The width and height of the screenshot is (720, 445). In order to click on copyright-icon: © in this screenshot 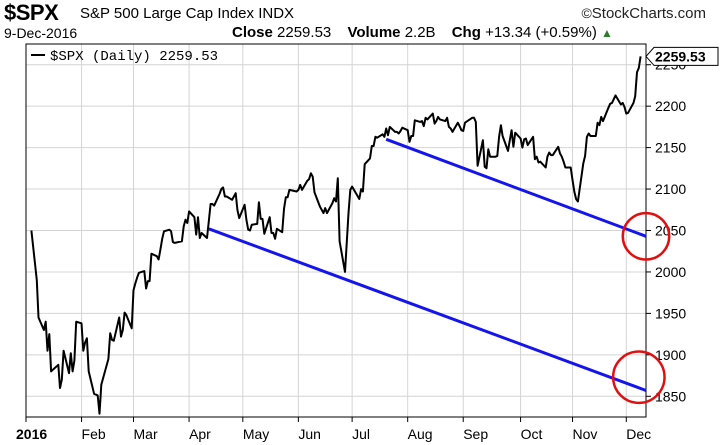, I will do `click(586, 13)`.